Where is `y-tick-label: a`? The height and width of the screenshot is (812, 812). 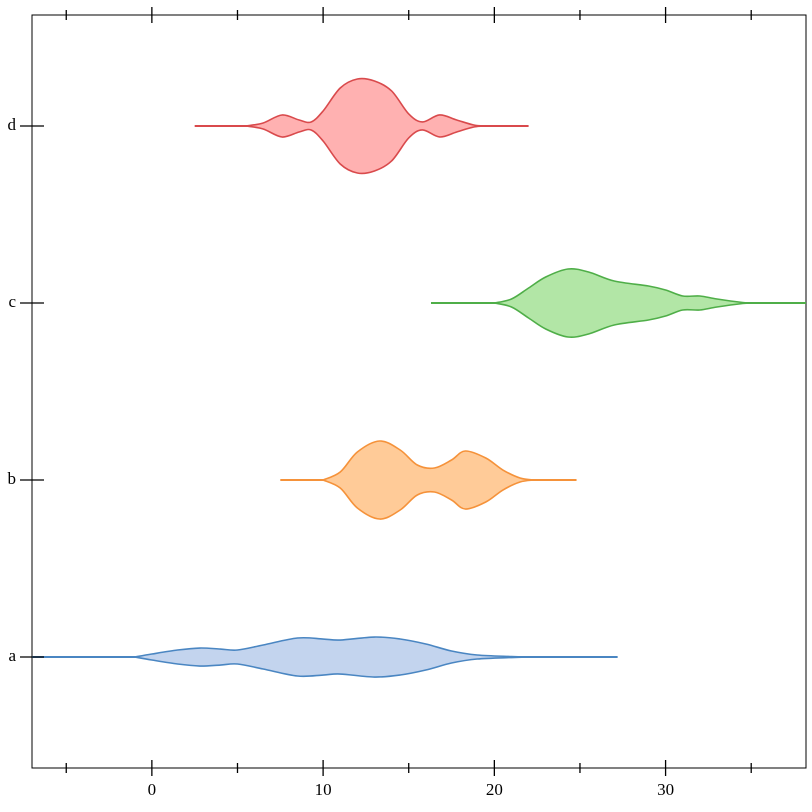 y-tick-label: a is located at coordinates (12, 655).